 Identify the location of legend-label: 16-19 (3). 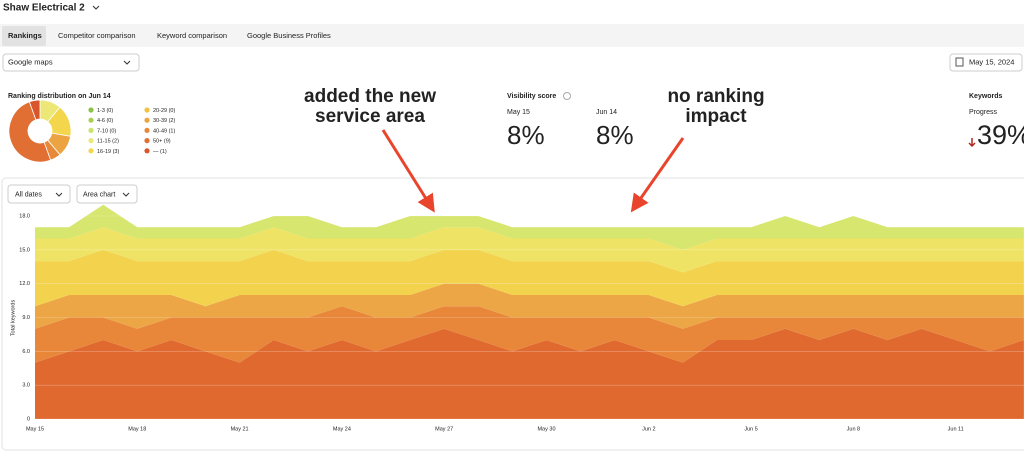
(108, 152).